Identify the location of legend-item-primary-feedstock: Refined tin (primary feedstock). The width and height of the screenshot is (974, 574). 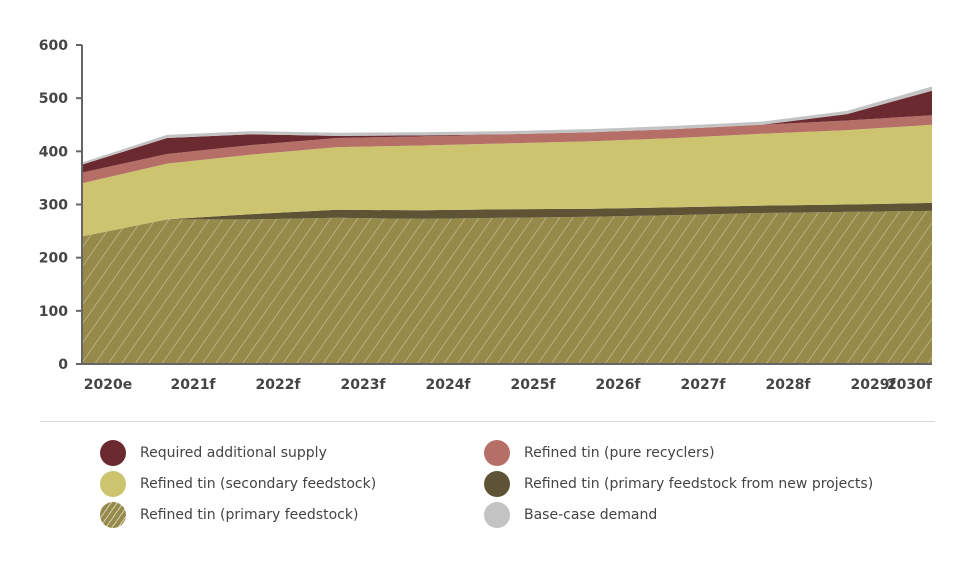
(229, 515).